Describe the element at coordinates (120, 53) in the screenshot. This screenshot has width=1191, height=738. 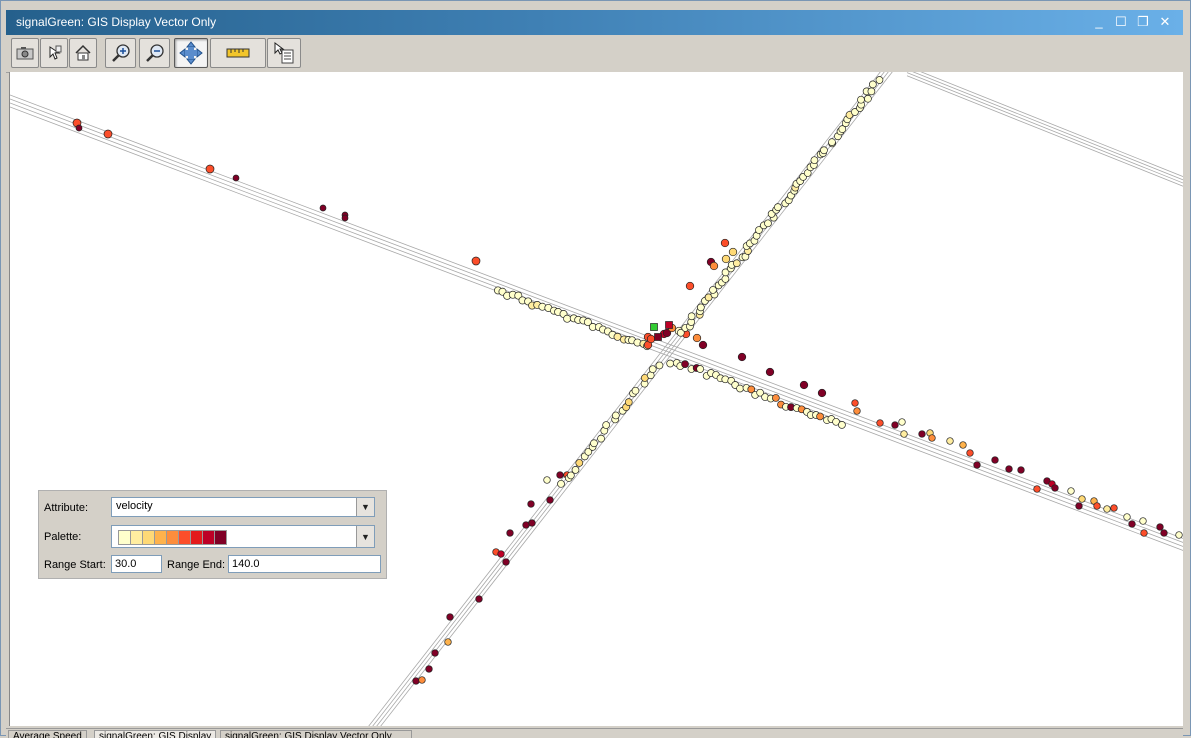
I see `zoom-in-button` at that location.